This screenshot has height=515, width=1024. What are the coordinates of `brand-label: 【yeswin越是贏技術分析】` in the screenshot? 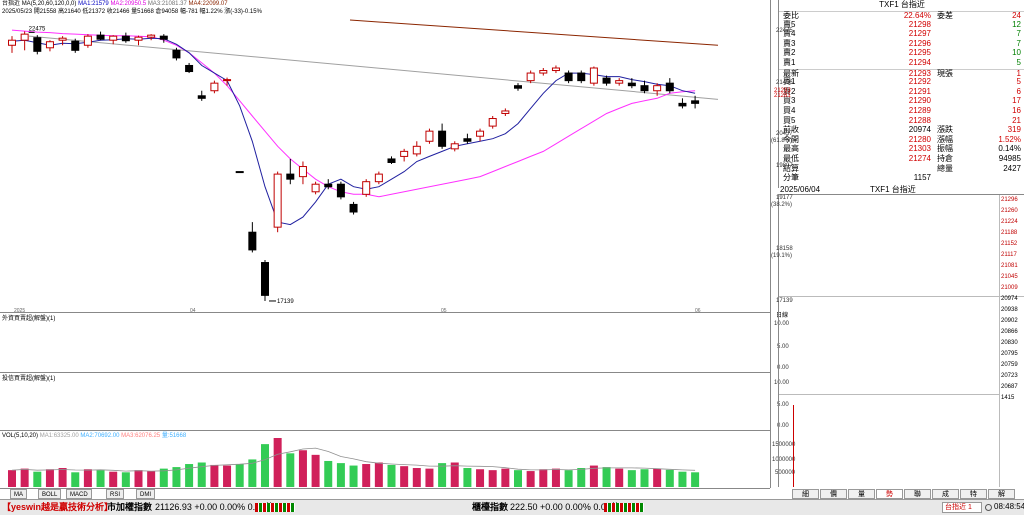 It's located at (58, 507).